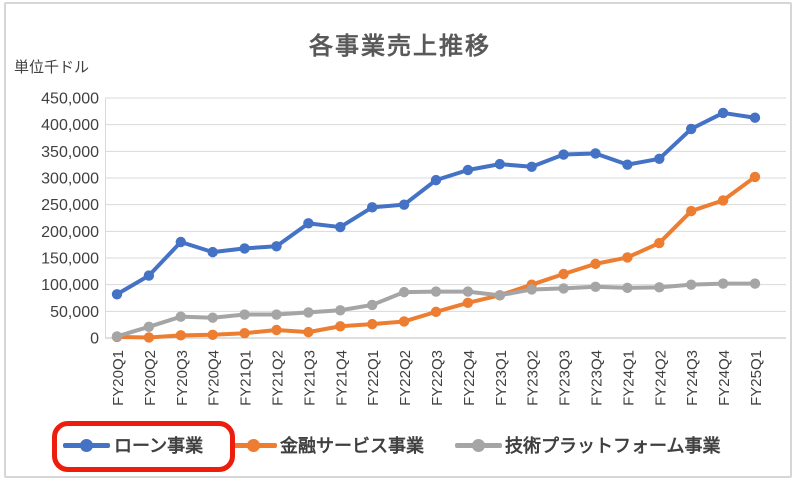 Image resolution: width=800 pixels, height=482 pixels. Describe the element at coordinates (372, 305) in the screenshot. I see `data-point-2-FY22Q1` at that location.